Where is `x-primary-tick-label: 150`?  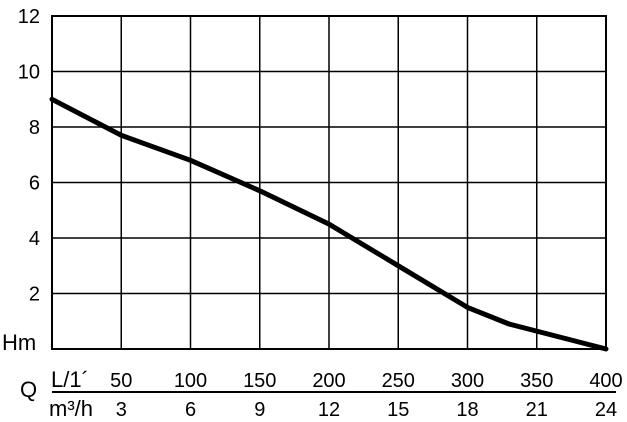 x-primary-tick-label: 150 is located at coordinates (259, 381).